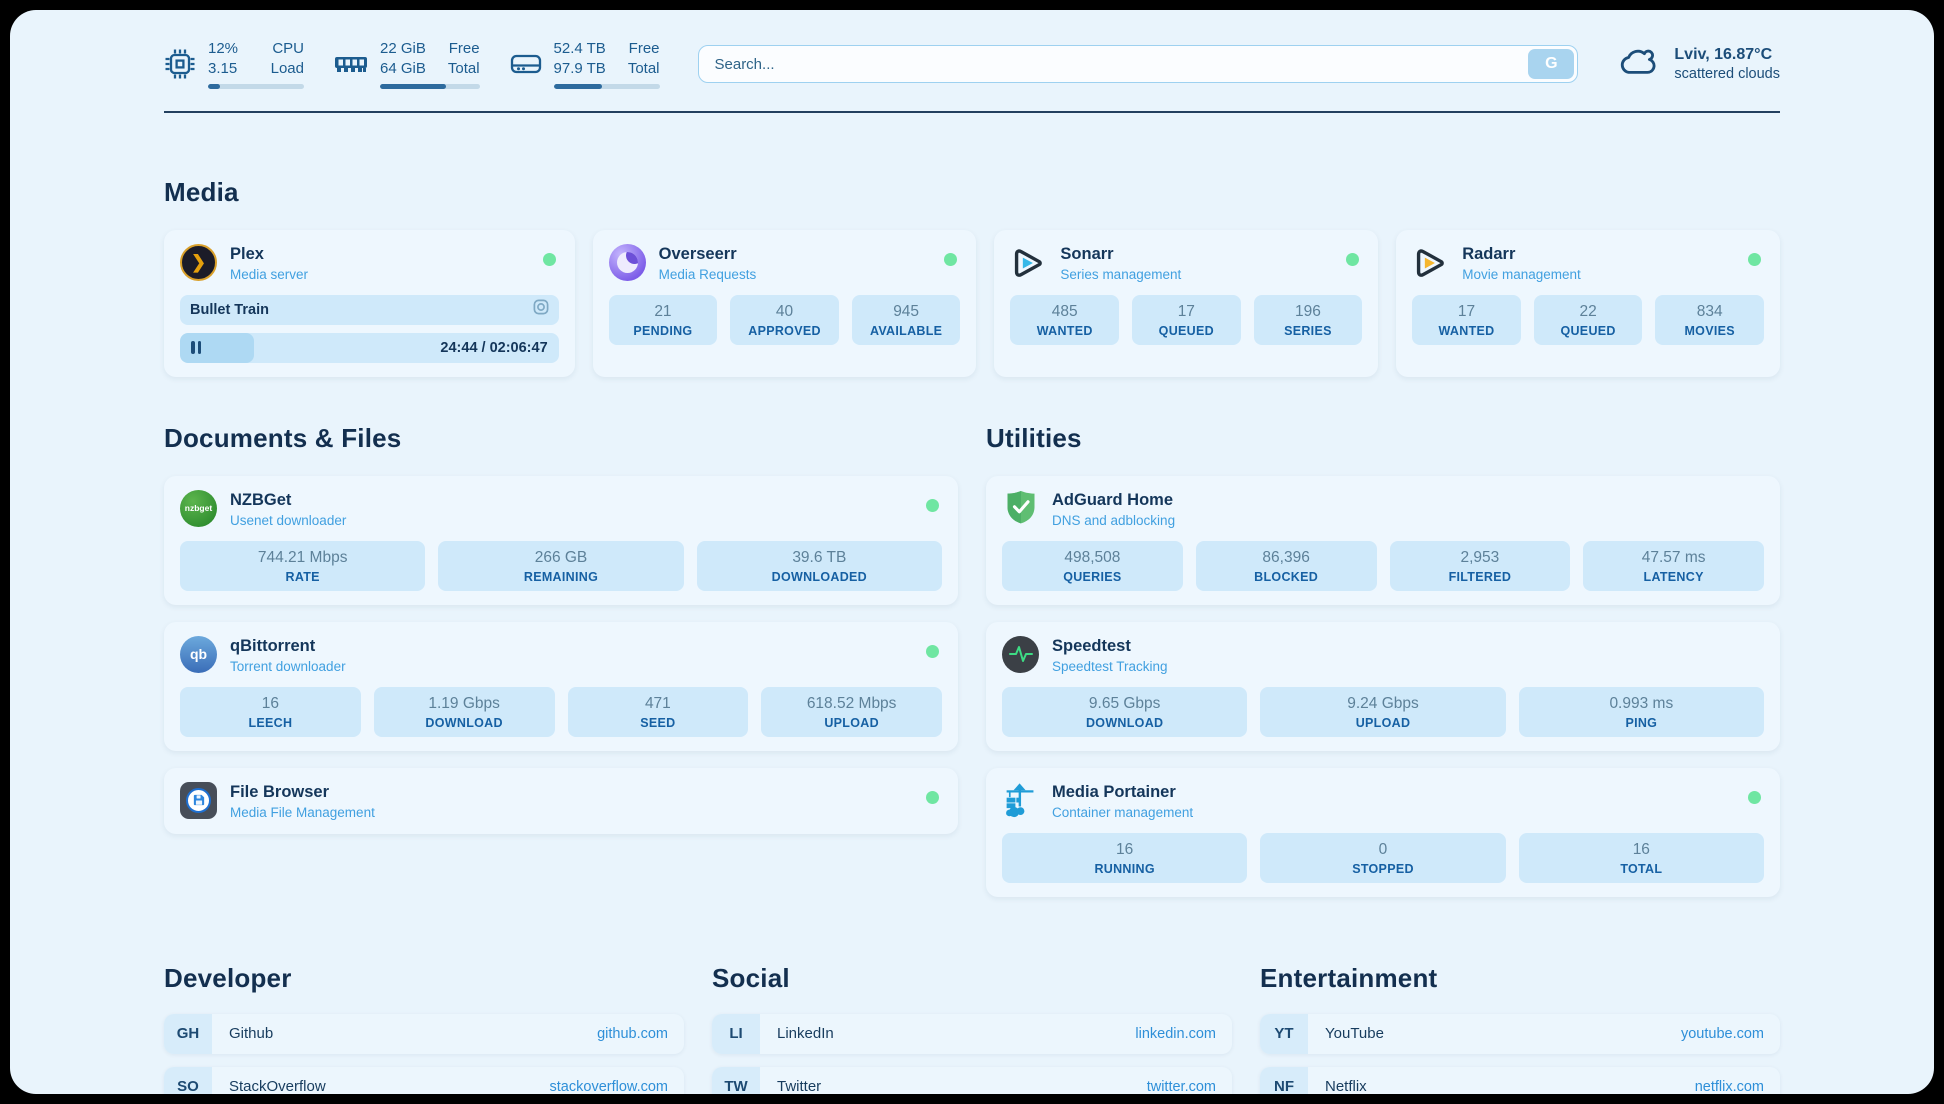 The image size is (1944, 1104). I want to click on plex-name: Plex, so click(247, 253).